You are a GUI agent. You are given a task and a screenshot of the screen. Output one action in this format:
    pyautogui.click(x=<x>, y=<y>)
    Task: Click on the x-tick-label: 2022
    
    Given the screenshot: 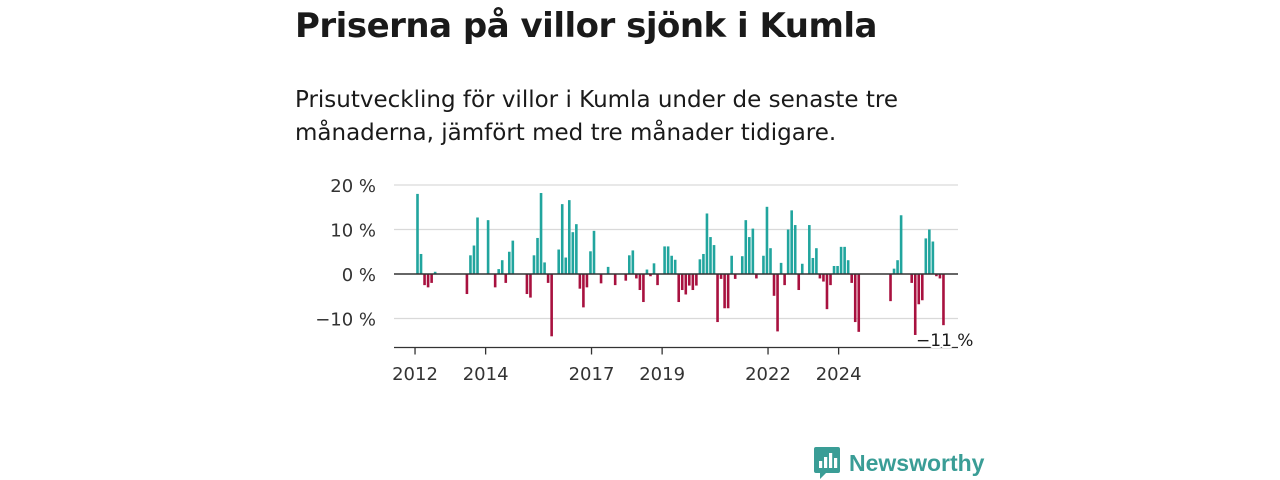 What is the action you would take?
    pyautogui.click(x=768, y=374)
    